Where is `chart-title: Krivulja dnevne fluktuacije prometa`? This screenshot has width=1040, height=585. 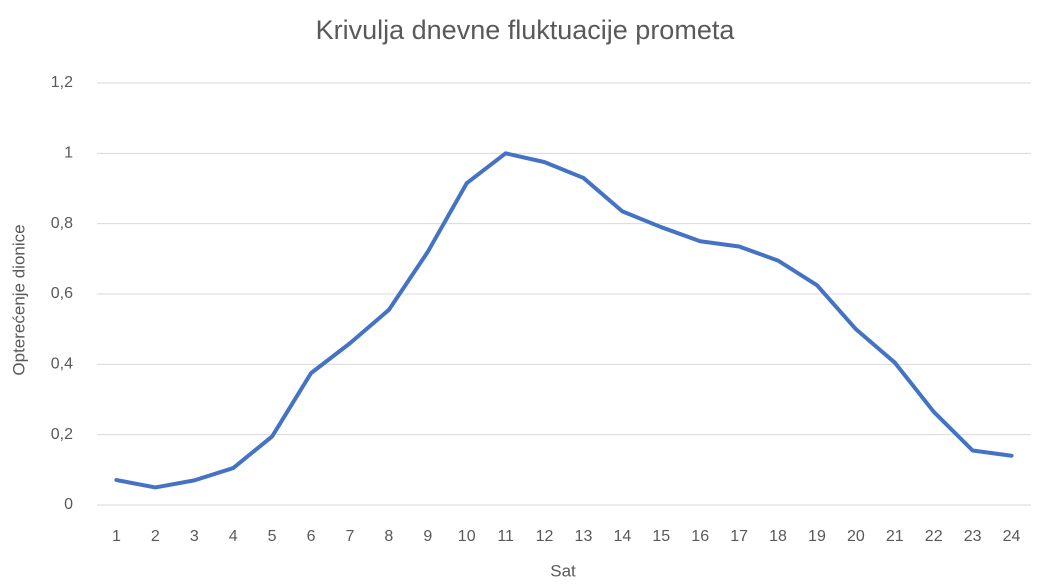
chart-title: Krivulja dnevne fluktuacije prometa is located at coordinates (526, 30).